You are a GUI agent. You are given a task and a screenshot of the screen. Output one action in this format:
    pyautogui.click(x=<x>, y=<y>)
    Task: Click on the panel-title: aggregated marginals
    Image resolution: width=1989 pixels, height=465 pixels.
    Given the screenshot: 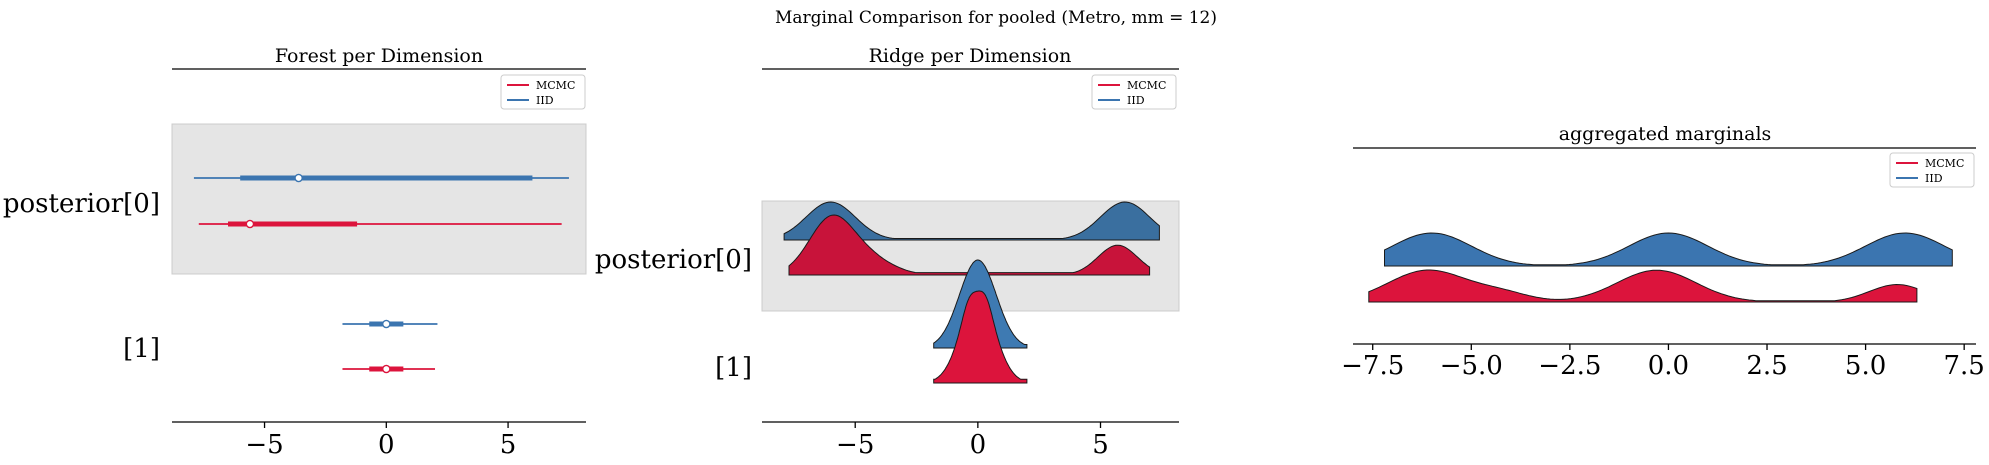 What is the action you would take?
    pyautogui.click(x=1665, y=134)
    